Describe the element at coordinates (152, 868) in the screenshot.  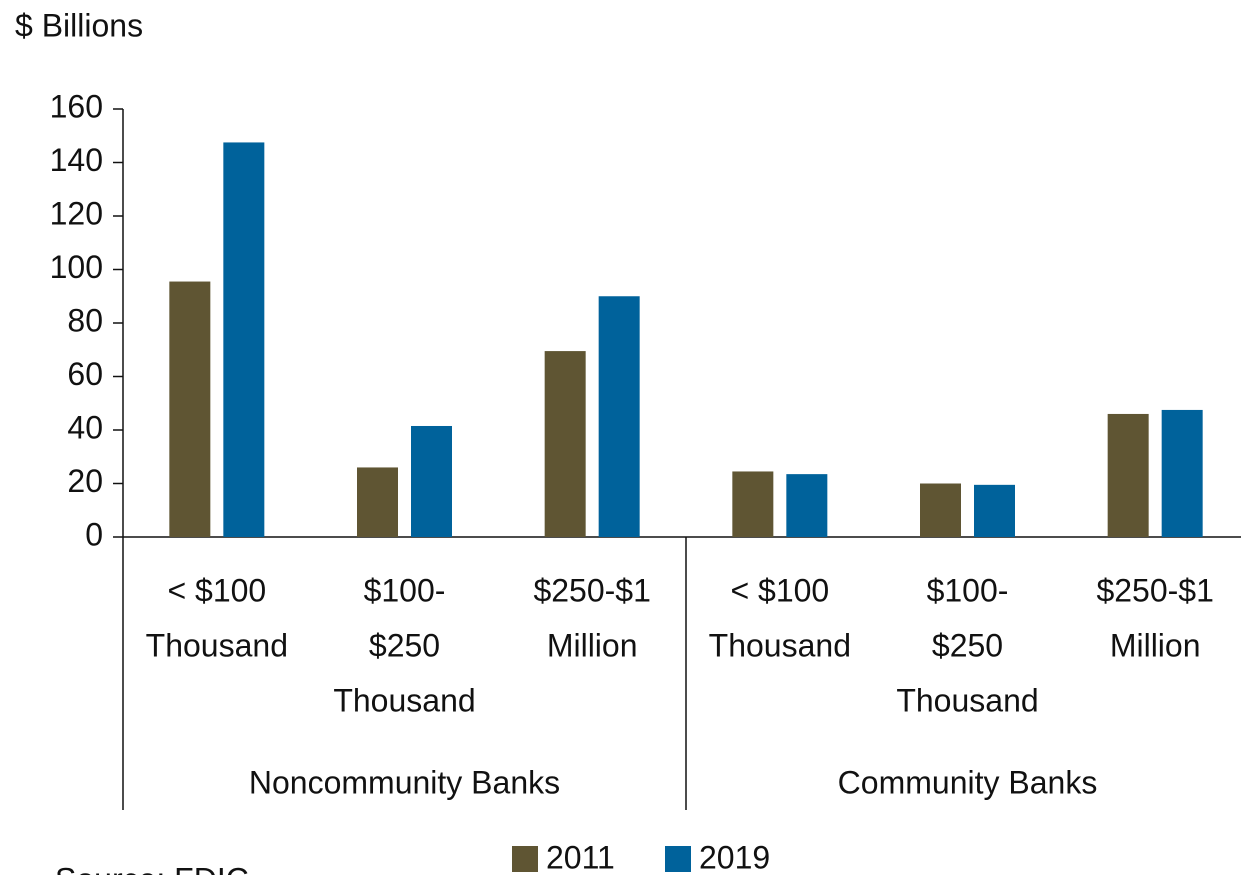
I see `source: Source: FDIC` at that location.